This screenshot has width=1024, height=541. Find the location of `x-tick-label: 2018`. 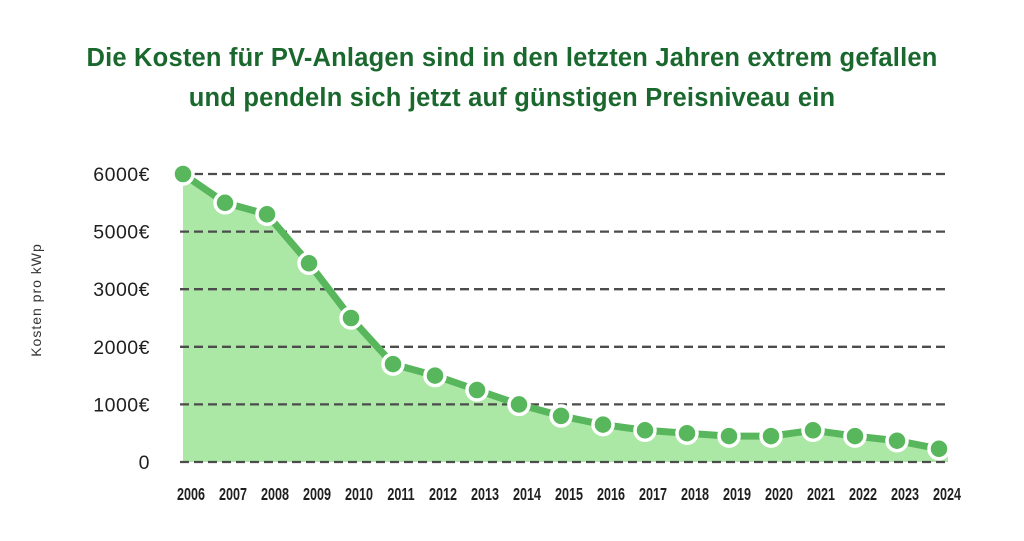

x-tick-label: 2018 is located at coordinates (695, 495).